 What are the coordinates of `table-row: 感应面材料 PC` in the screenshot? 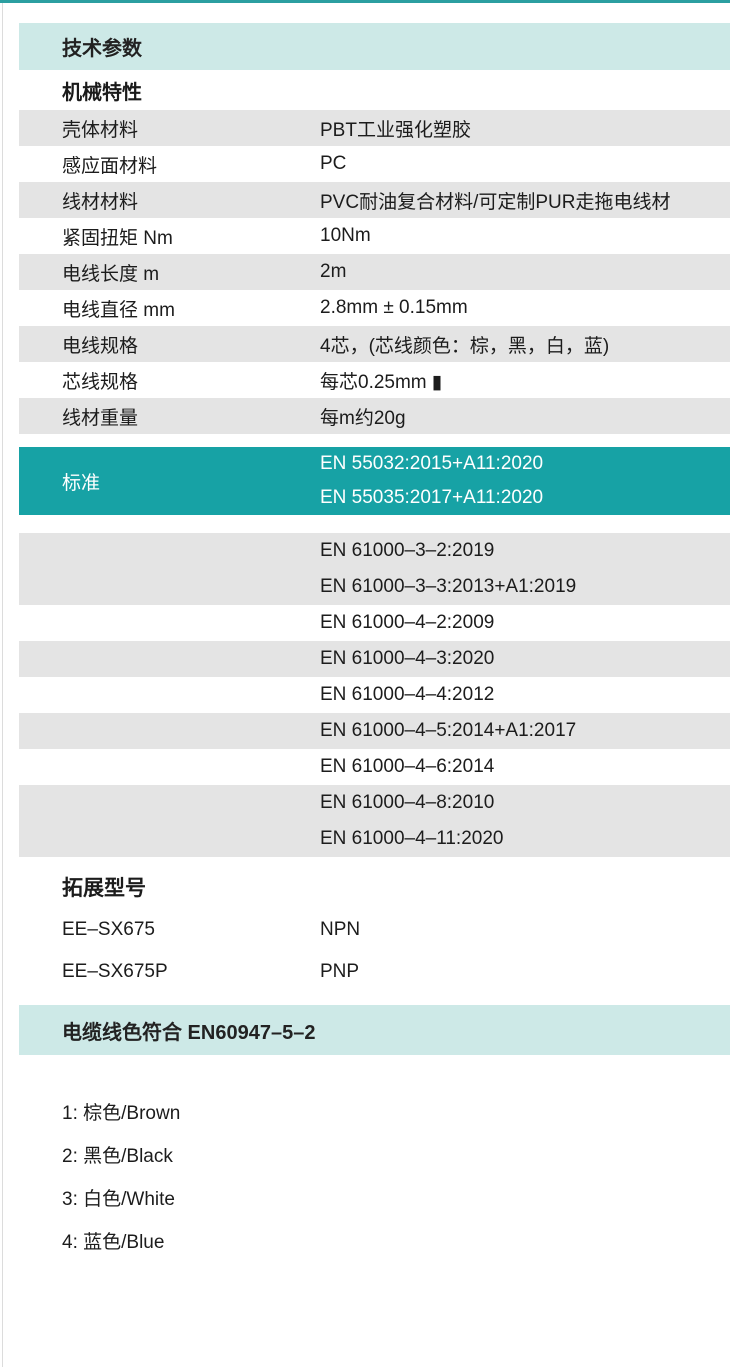 It's located at (374, 164).